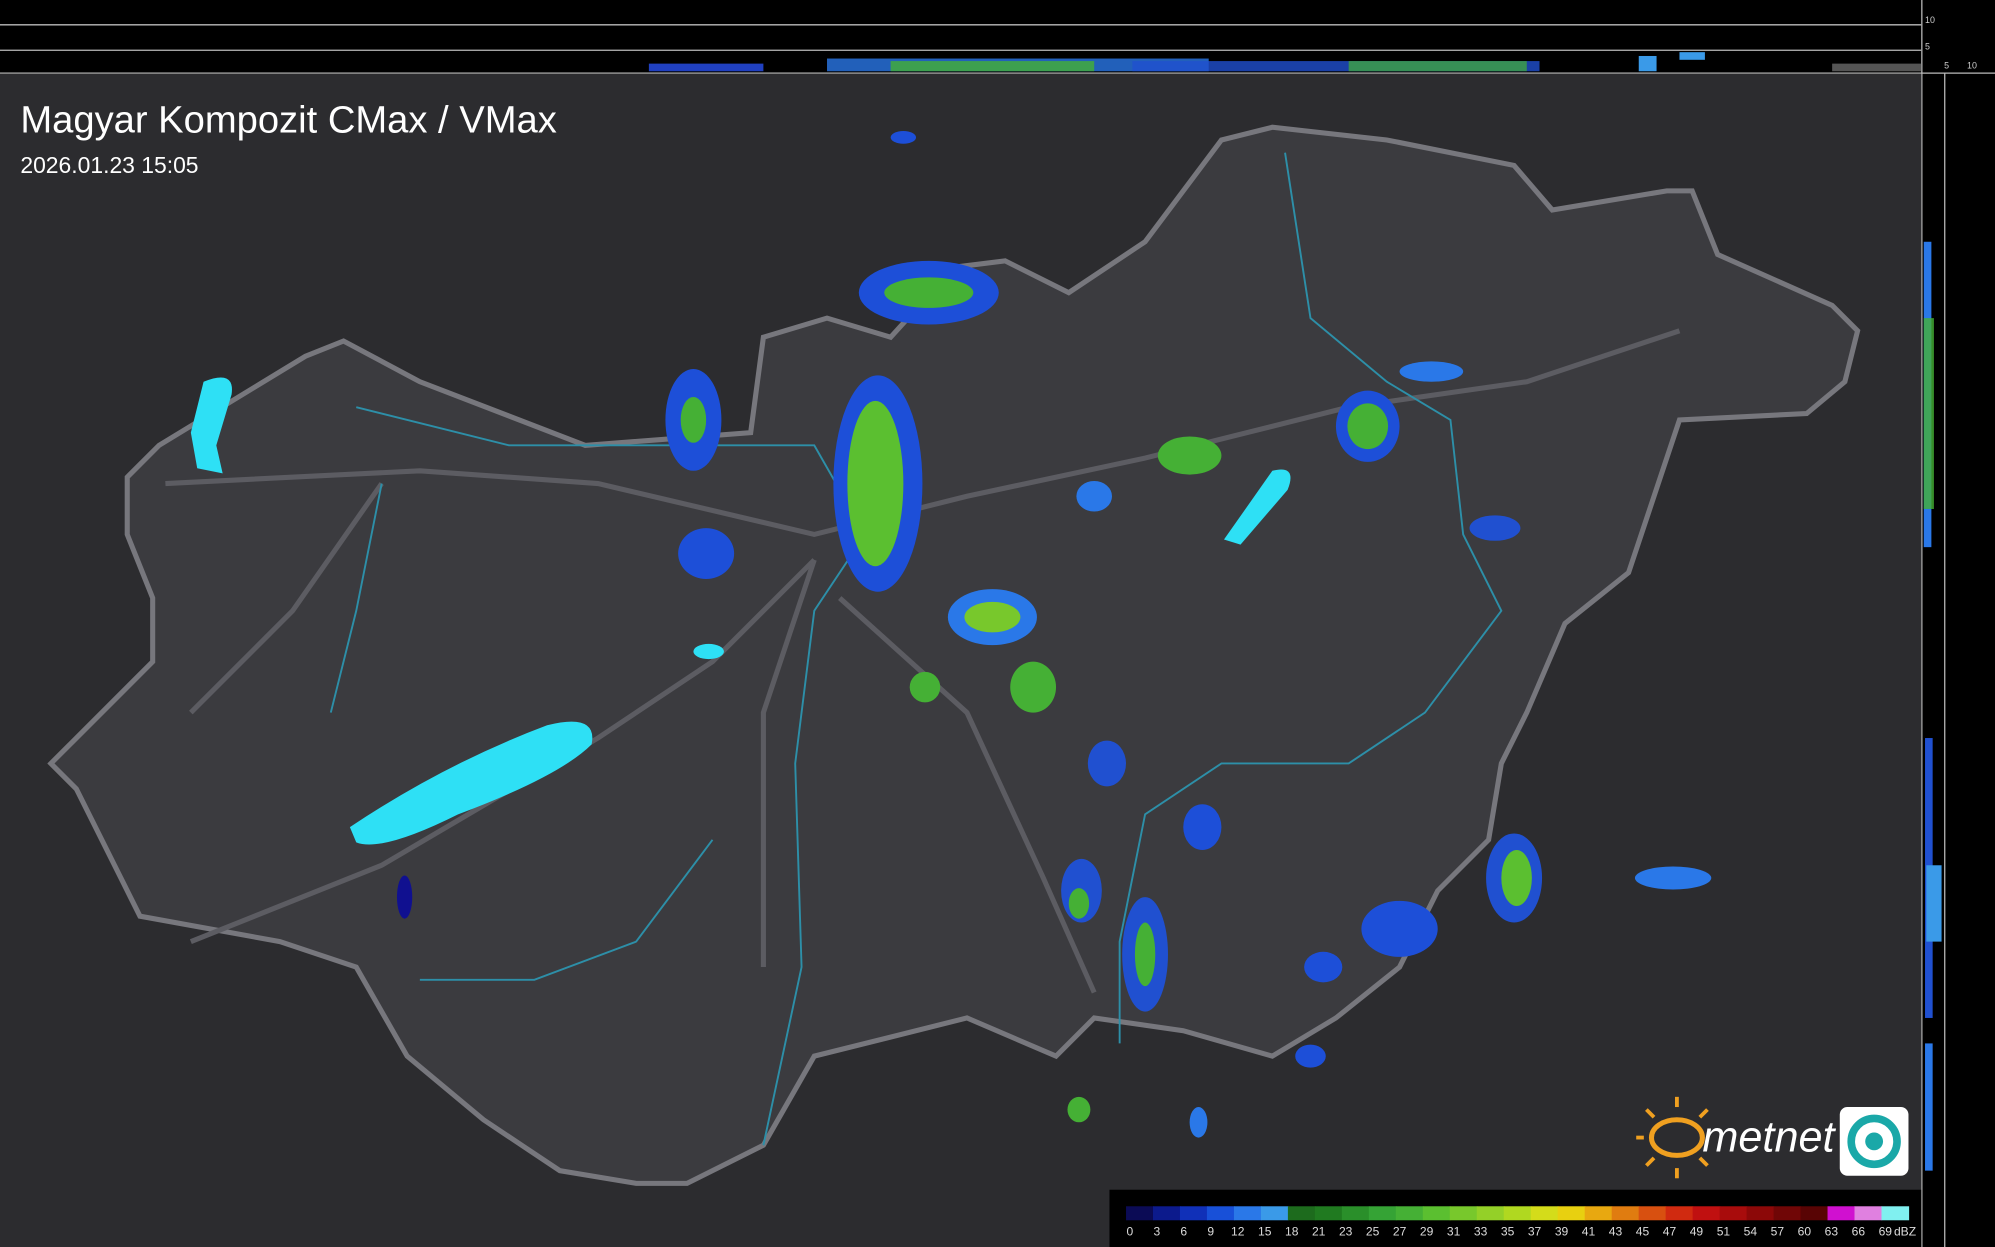 Image resolution: width=1995 pixels, height=1247 pixels. I want to click on legend-label: 3, so click(1156, 1232).